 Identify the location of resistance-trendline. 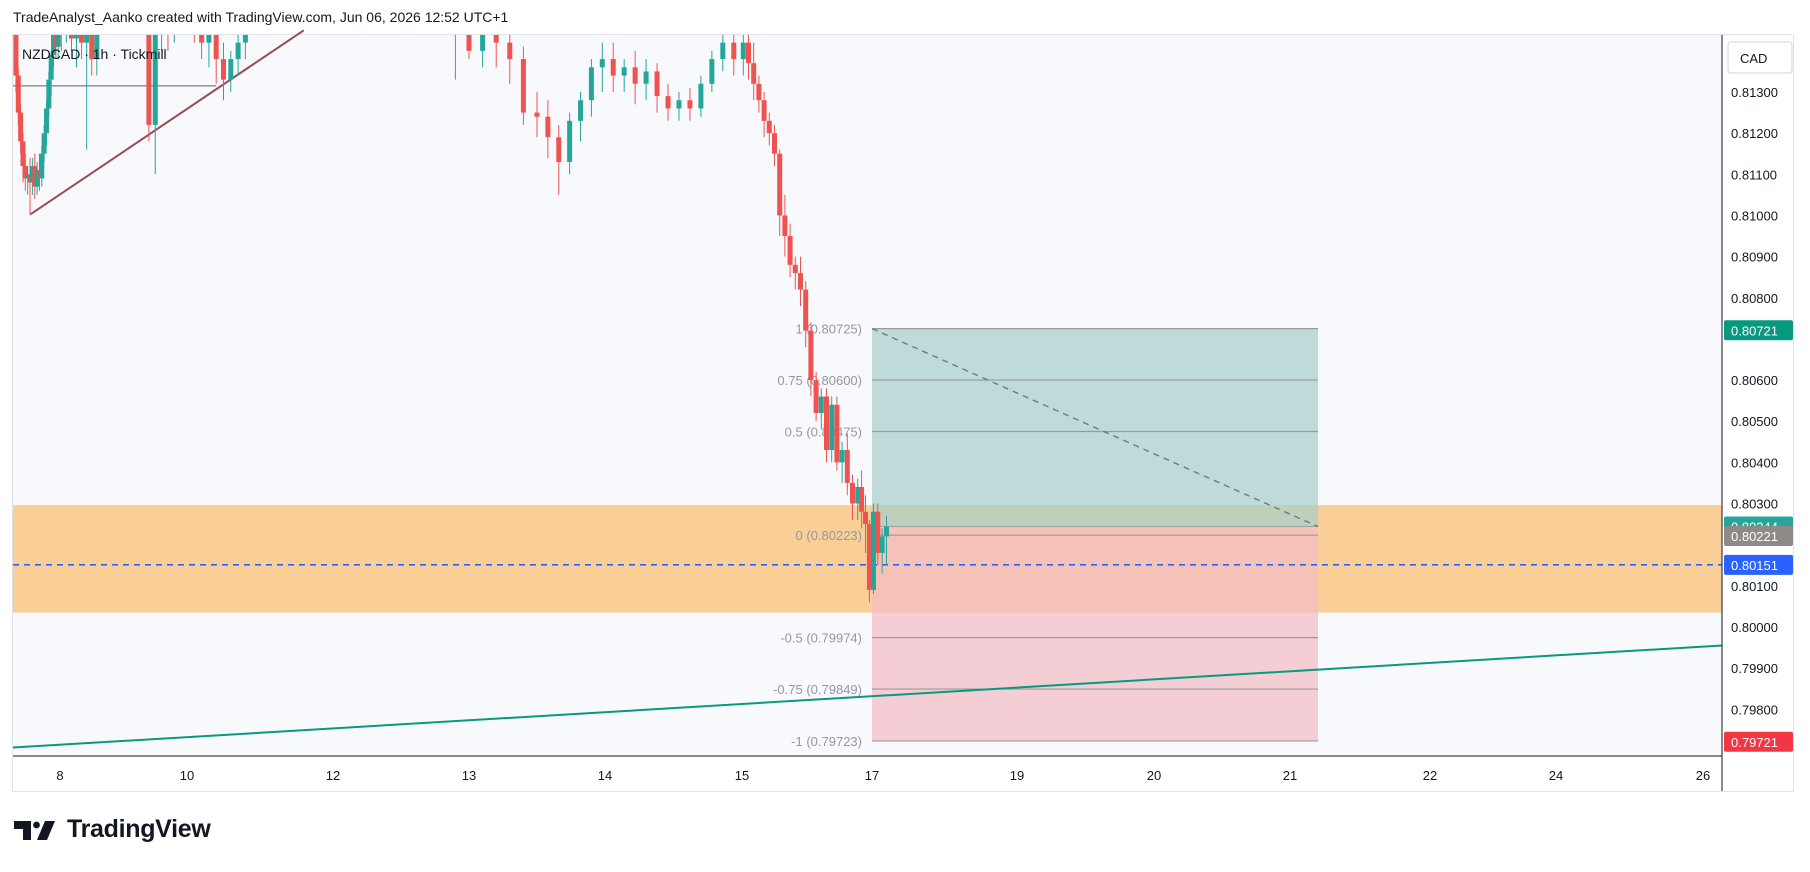
(167, 122).